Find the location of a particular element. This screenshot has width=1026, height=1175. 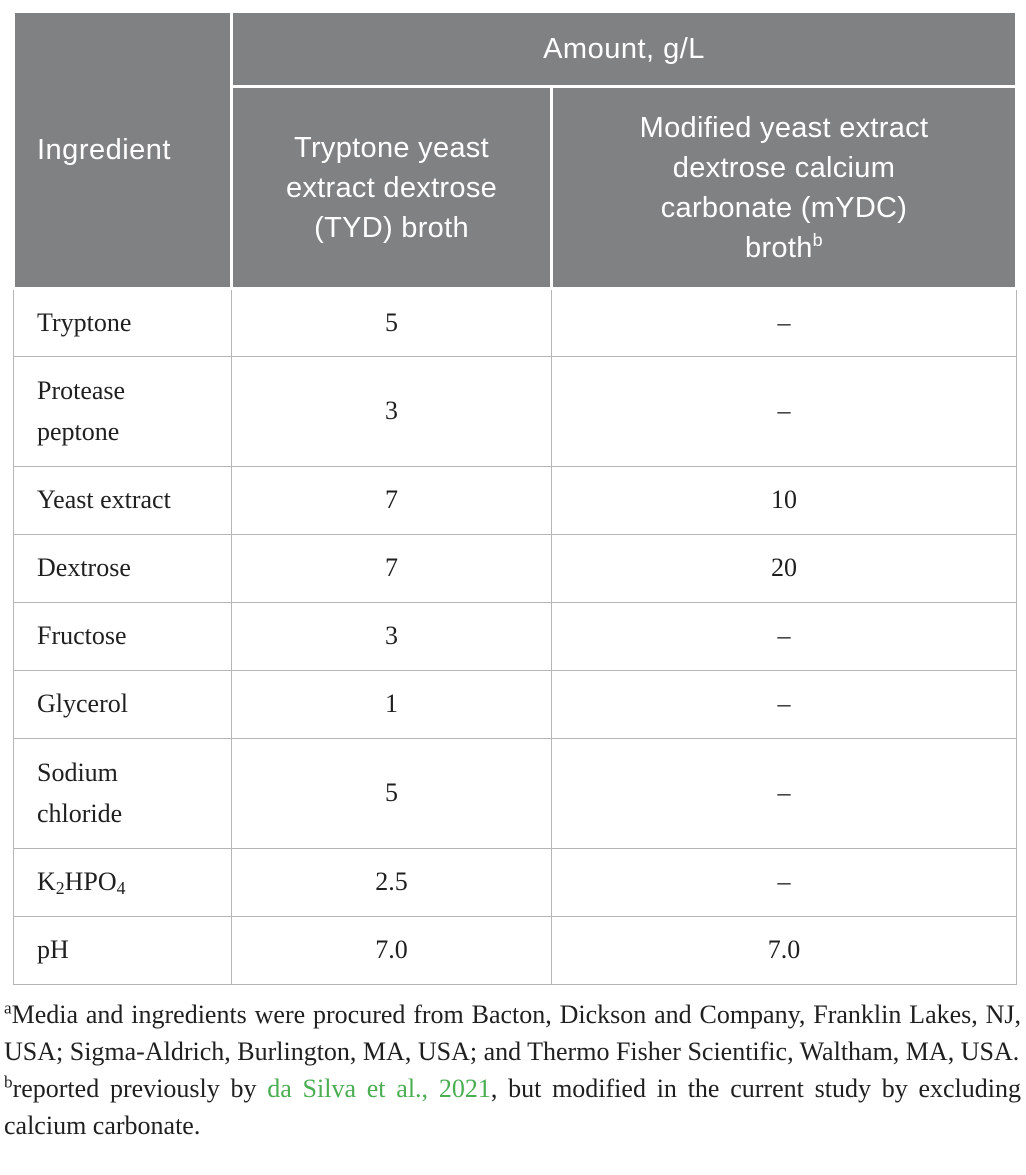

header-mydc-line: dextrose calcium is located at coordinates (784, 167).